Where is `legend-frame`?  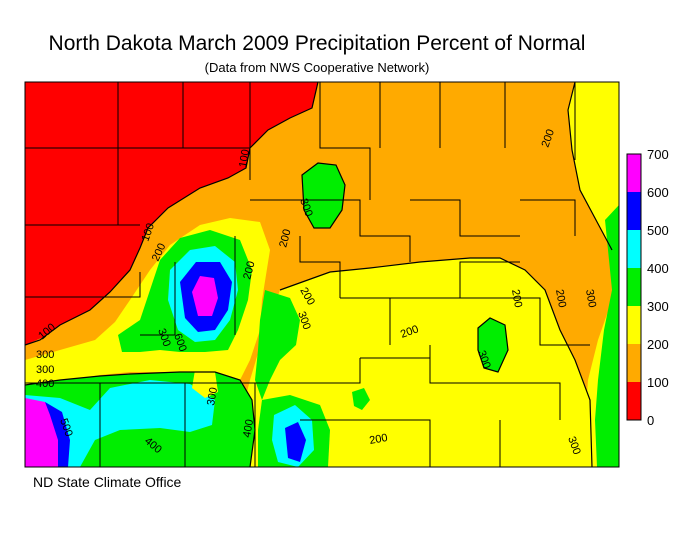 legend-frame is located at coordinates (634, 287).